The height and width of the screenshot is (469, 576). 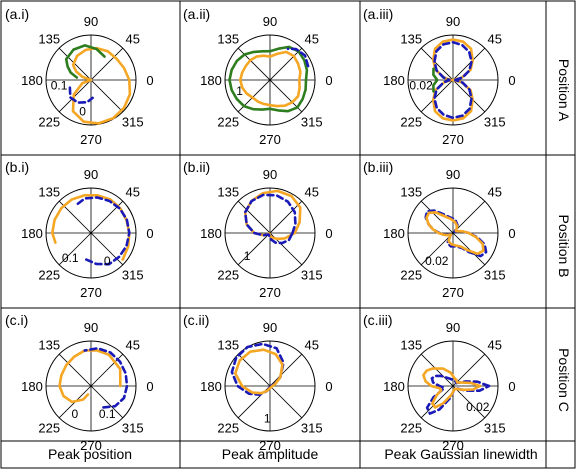 I want to click on panel-label: (b.i), so click(x=17, y=167).